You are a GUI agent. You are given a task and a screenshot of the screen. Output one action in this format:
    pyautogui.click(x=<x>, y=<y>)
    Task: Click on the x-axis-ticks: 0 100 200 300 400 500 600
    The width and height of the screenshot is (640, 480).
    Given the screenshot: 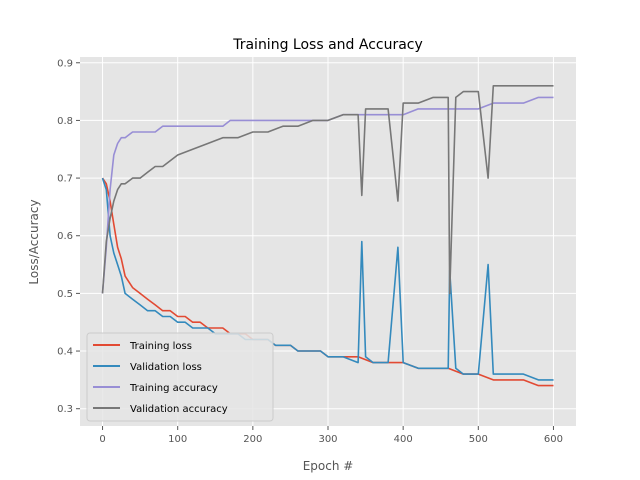 What is the action you would take?
    pyautogui.click(x=331, y=435)
    